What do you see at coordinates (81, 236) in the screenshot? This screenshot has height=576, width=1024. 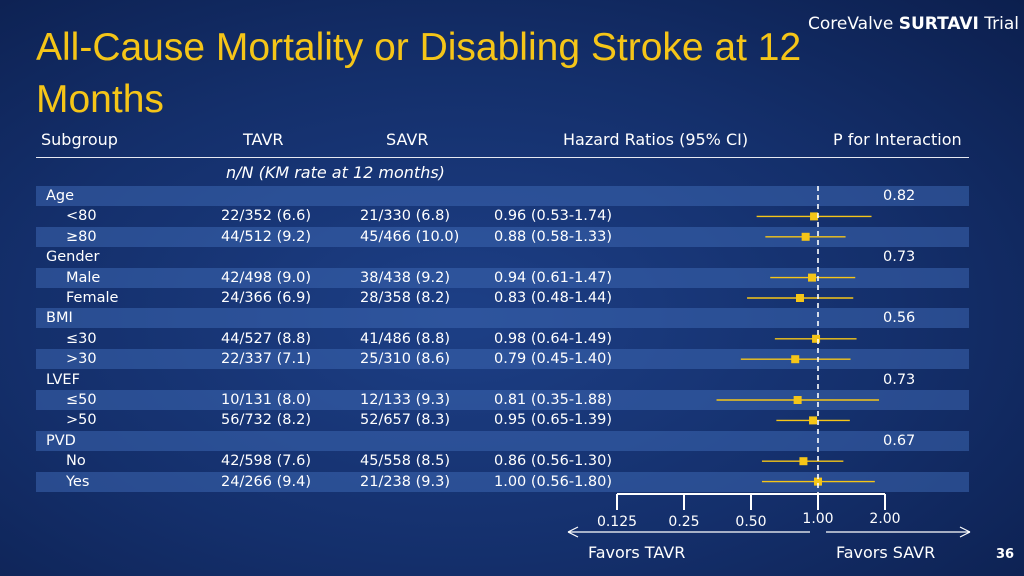 I see `row-label: ≥80` at bounding box center [81, 236].